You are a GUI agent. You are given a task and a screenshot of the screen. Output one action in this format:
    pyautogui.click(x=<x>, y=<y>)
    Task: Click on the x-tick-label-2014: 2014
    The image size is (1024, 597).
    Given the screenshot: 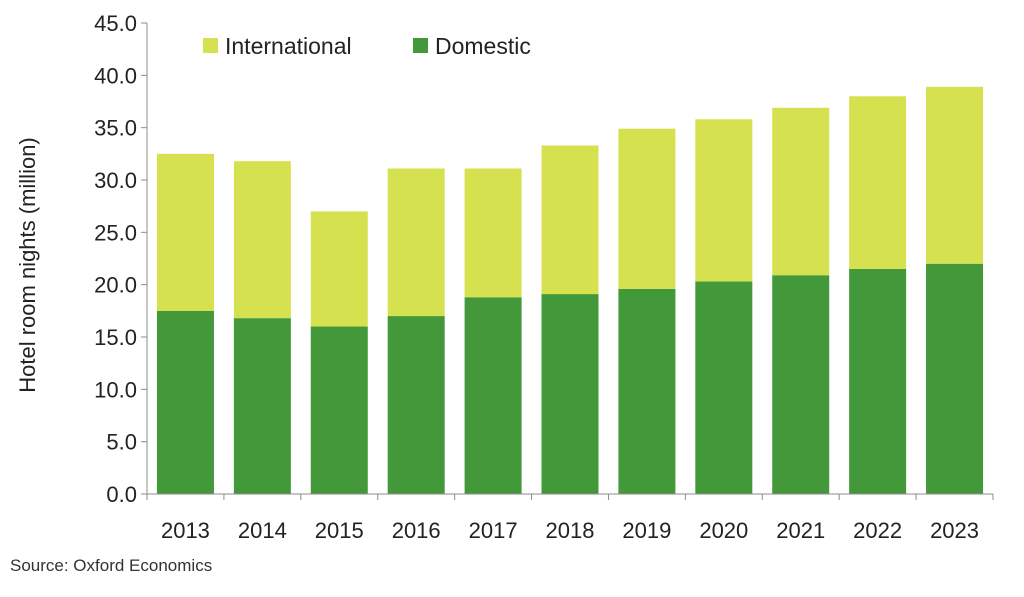 What is the action you would take?
    pyautogui.click(x=262, y=530)
    